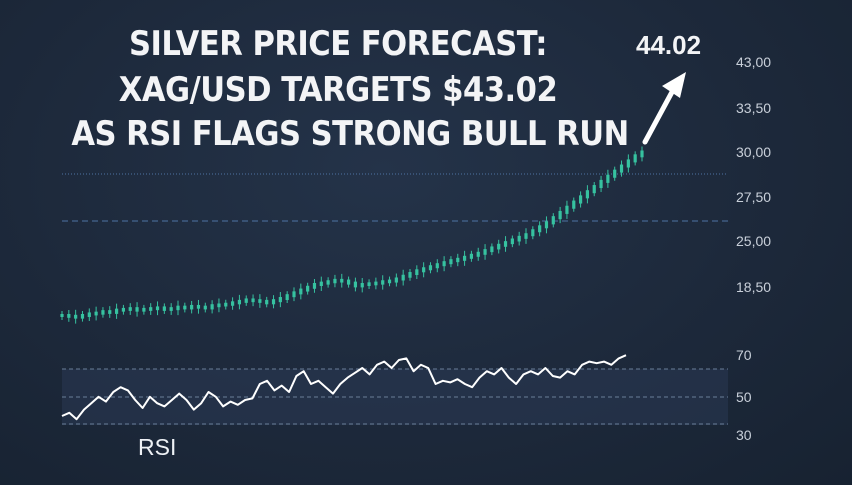 This screenshot has width=852, height=485. I want to click on rsi-panel-label: RSI, so click(157, 447).